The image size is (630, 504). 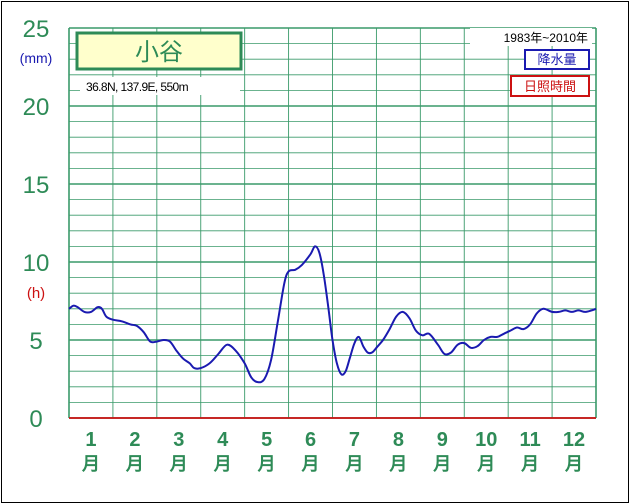 I want to click on station-name: 小谷, so click(x=159, y=52).